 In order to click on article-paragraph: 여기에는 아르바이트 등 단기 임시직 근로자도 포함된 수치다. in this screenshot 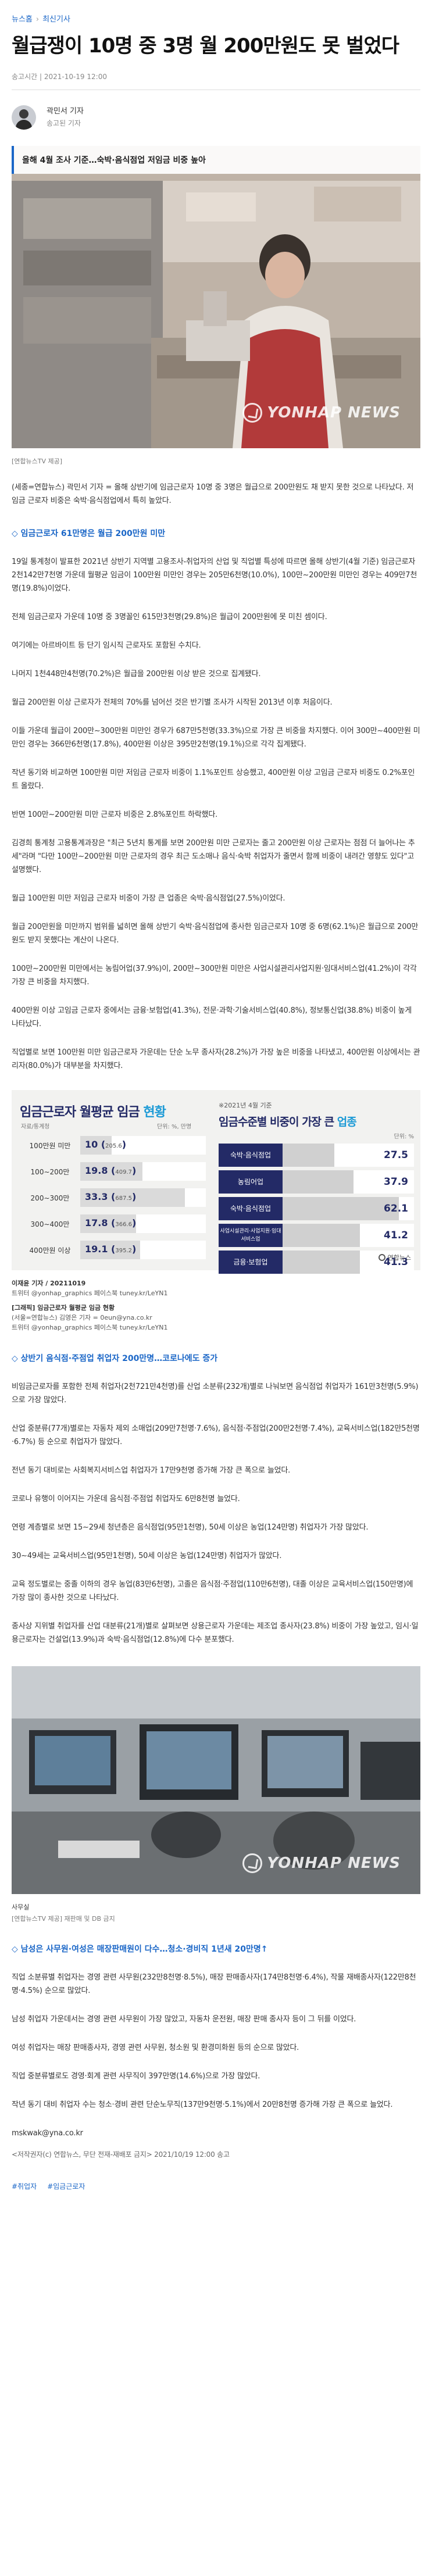, I will do `click(106, 645)`.